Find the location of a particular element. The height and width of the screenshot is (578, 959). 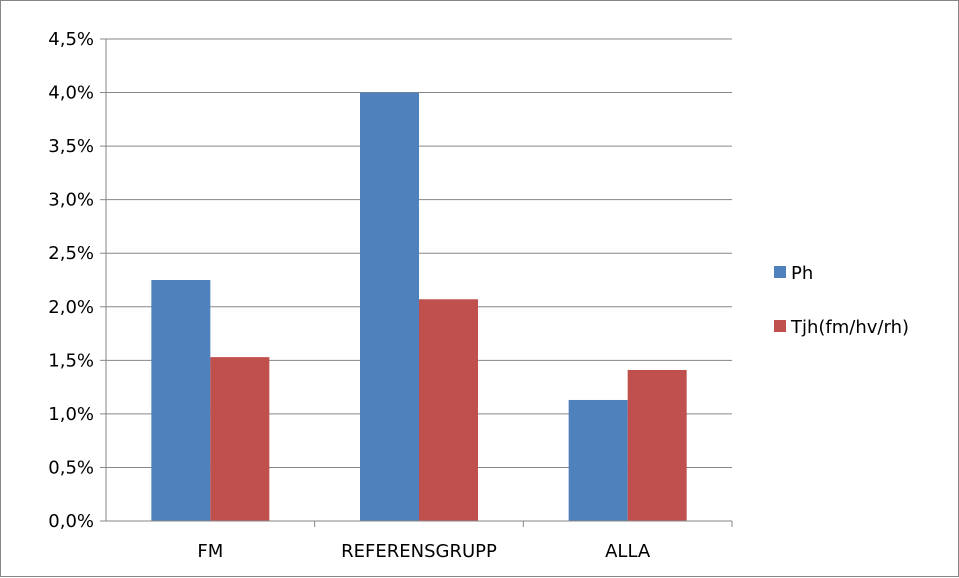

x-tick-label: FM is located at coordinates (210, 551).